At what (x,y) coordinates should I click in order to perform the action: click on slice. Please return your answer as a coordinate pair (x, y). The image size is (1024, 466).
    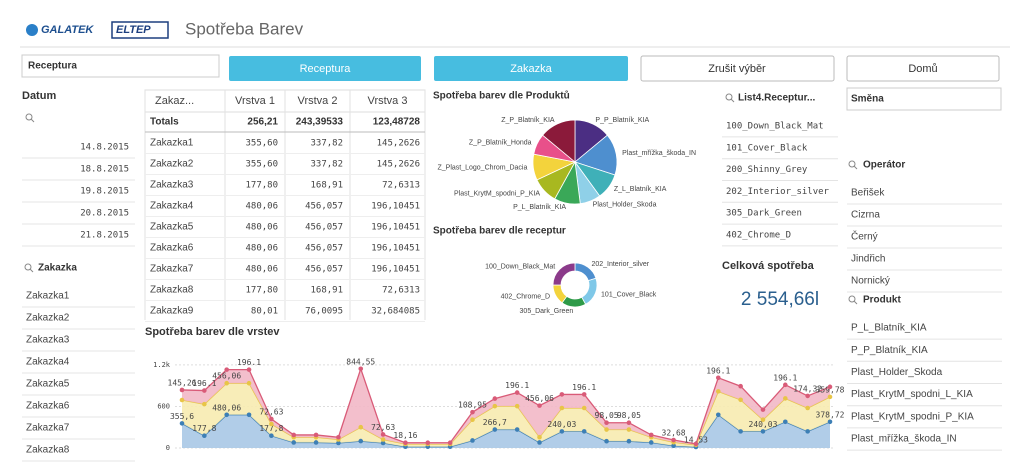
    Looking at the image, I should click on (589, 291).